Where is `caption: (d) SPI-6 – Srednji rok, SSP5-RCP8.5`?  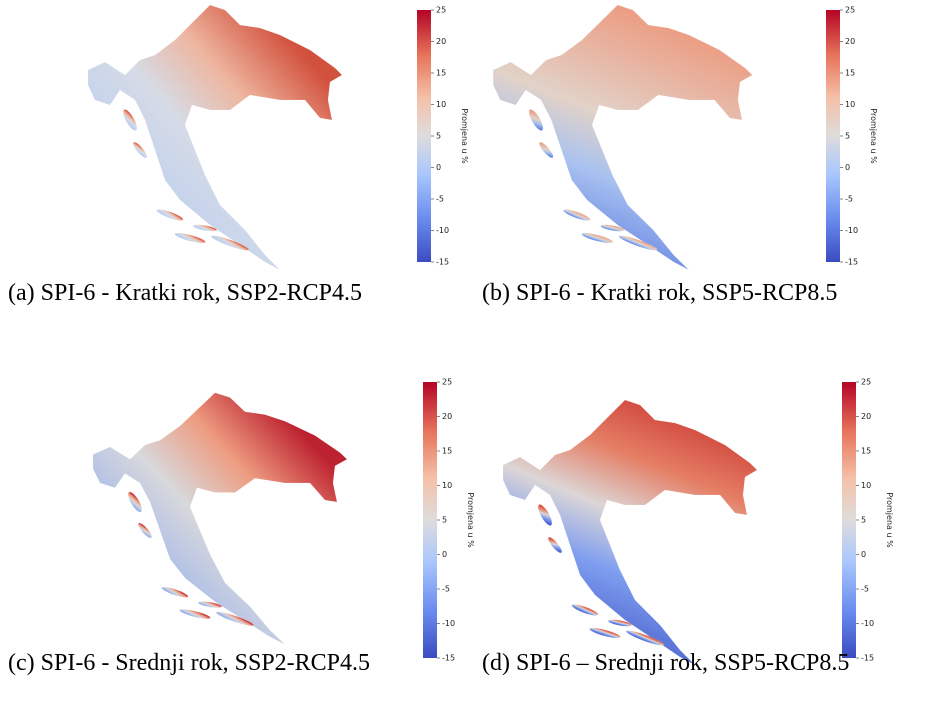 caption: (d) SPI-6 – Srednji rok, SSP5-RCP8.5 is located at coordinates (665, 663).